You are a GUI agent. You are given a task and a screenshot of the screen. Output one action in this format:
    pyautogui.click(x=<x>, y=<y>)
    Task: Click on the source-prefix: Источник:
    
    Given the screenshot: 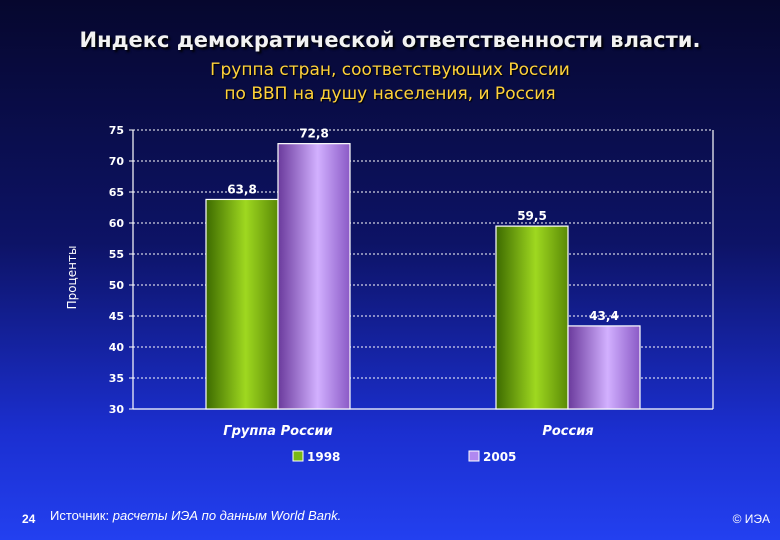 What is the action you would take?
    pyautogui.click(x=80, y=515)
    